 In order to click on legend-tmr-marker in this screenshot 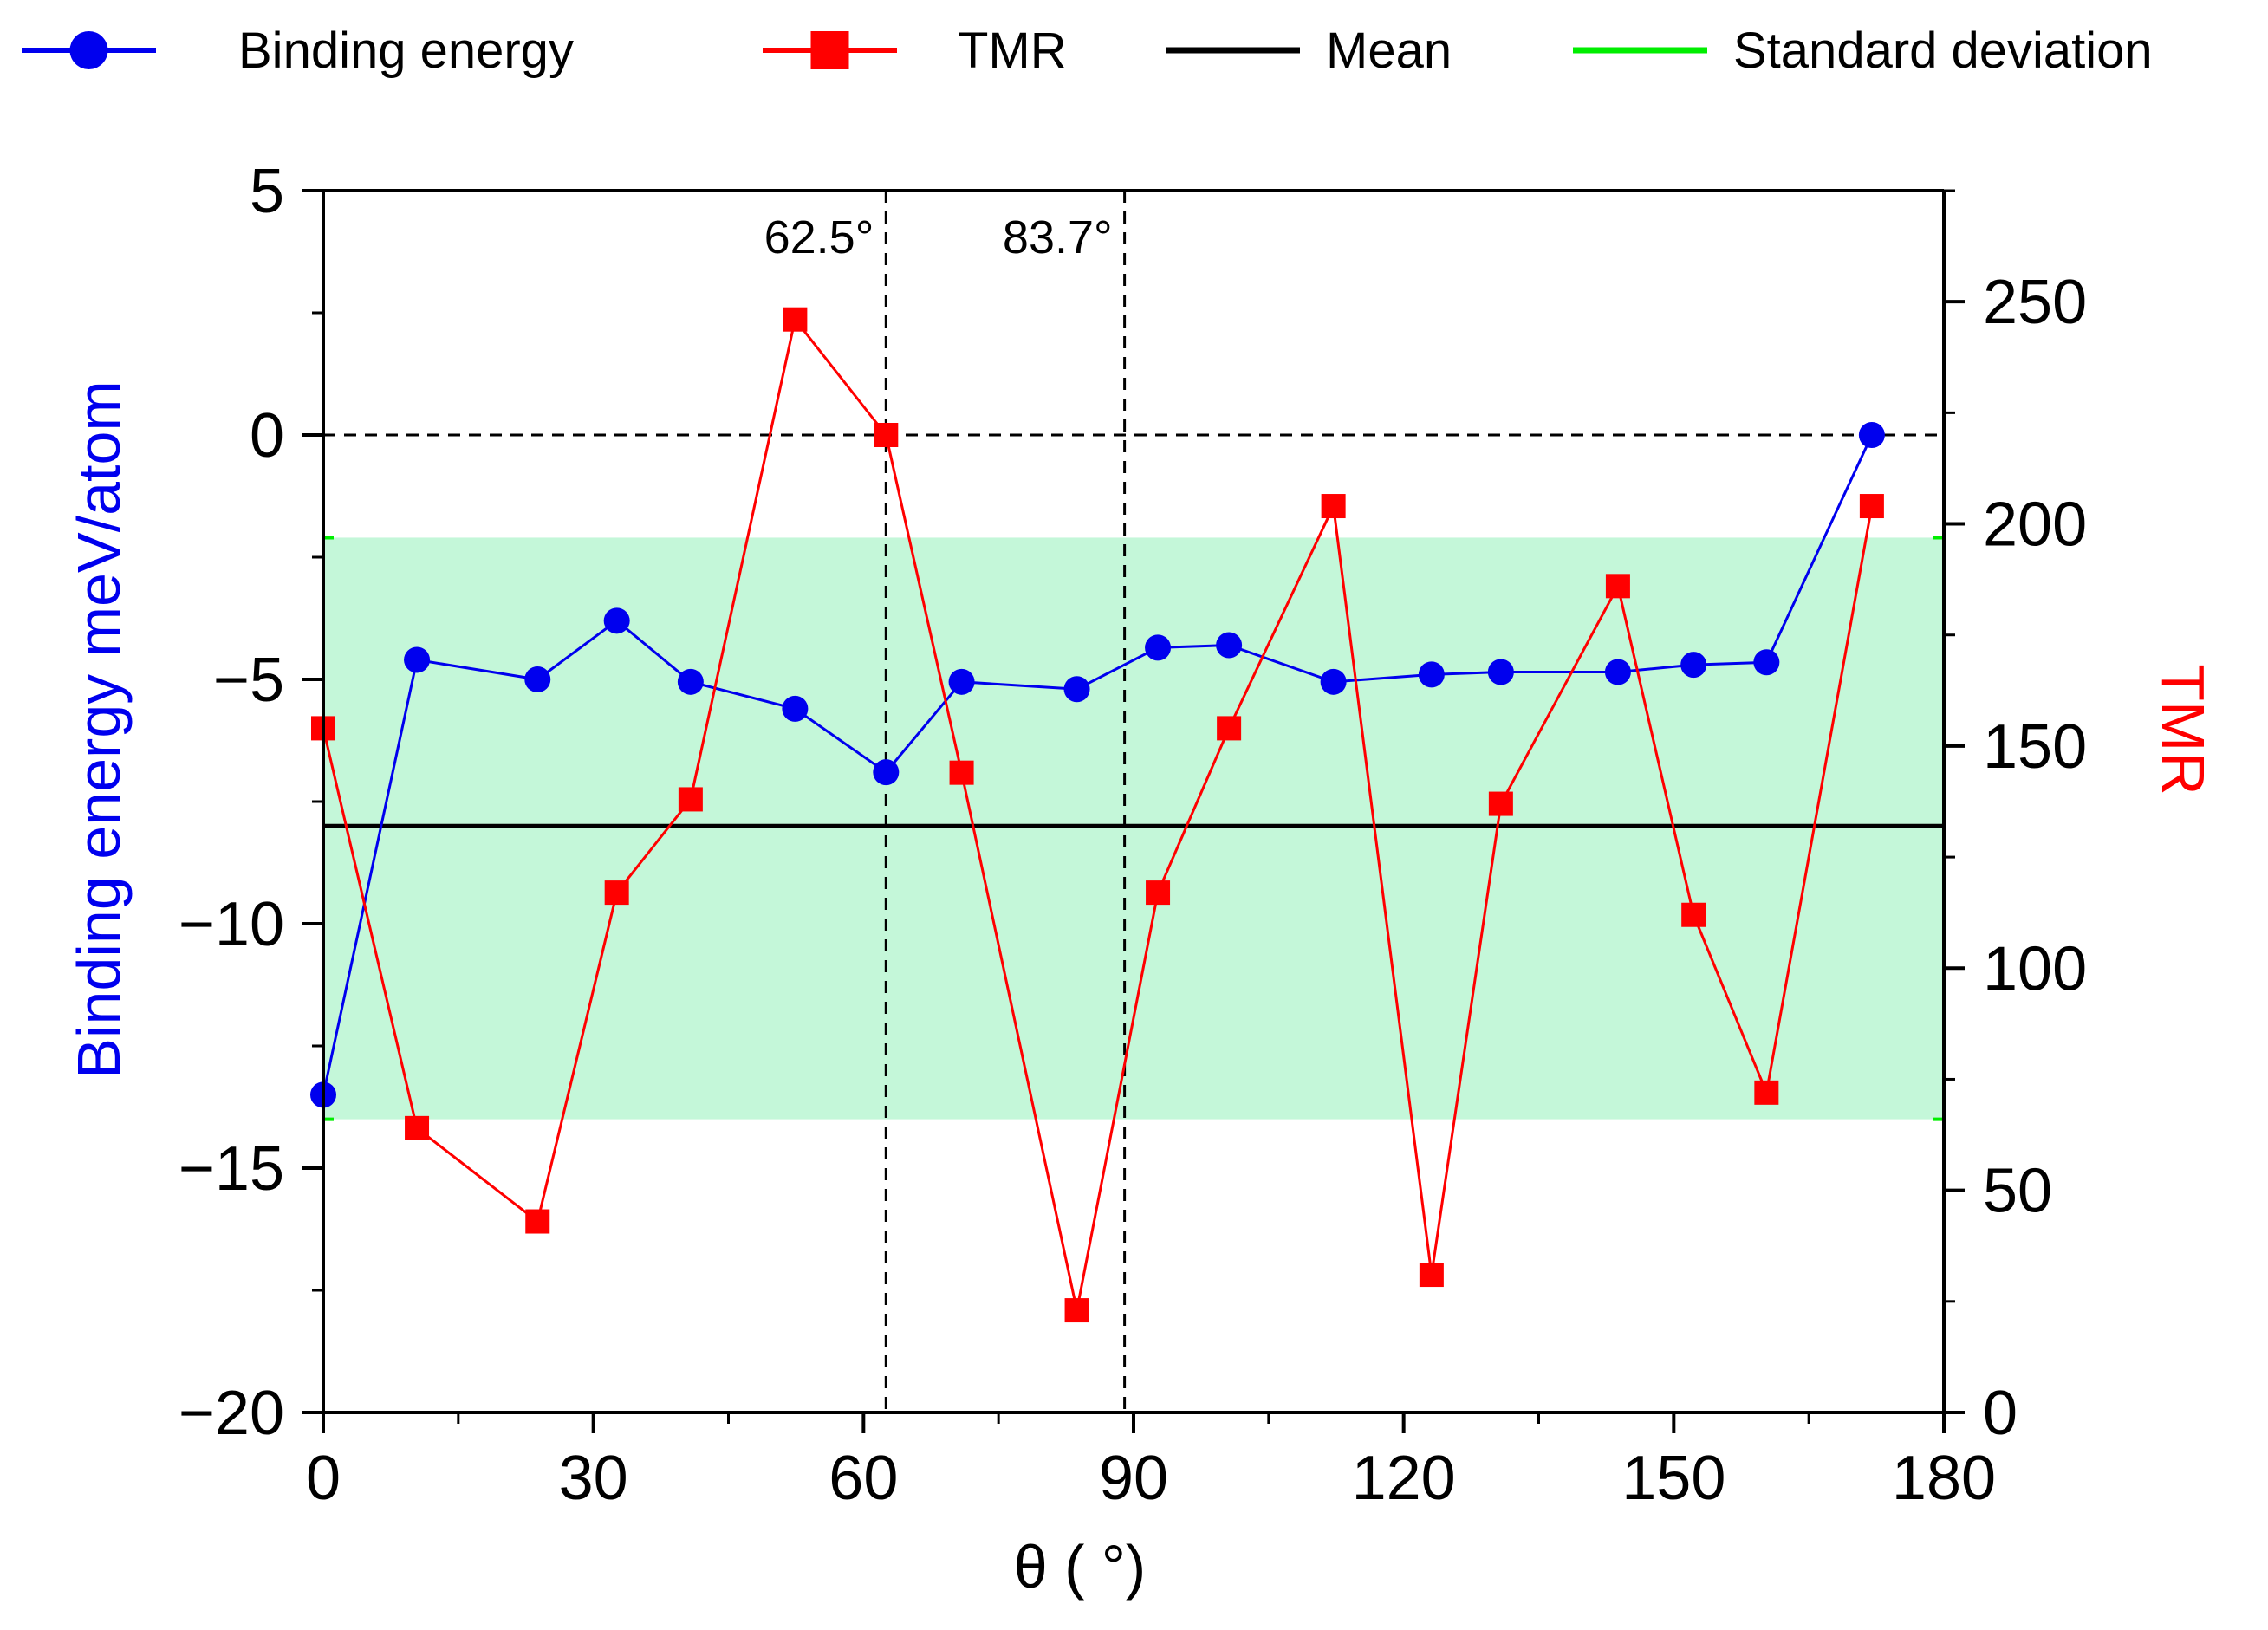, I will do `click(829, 50)`.